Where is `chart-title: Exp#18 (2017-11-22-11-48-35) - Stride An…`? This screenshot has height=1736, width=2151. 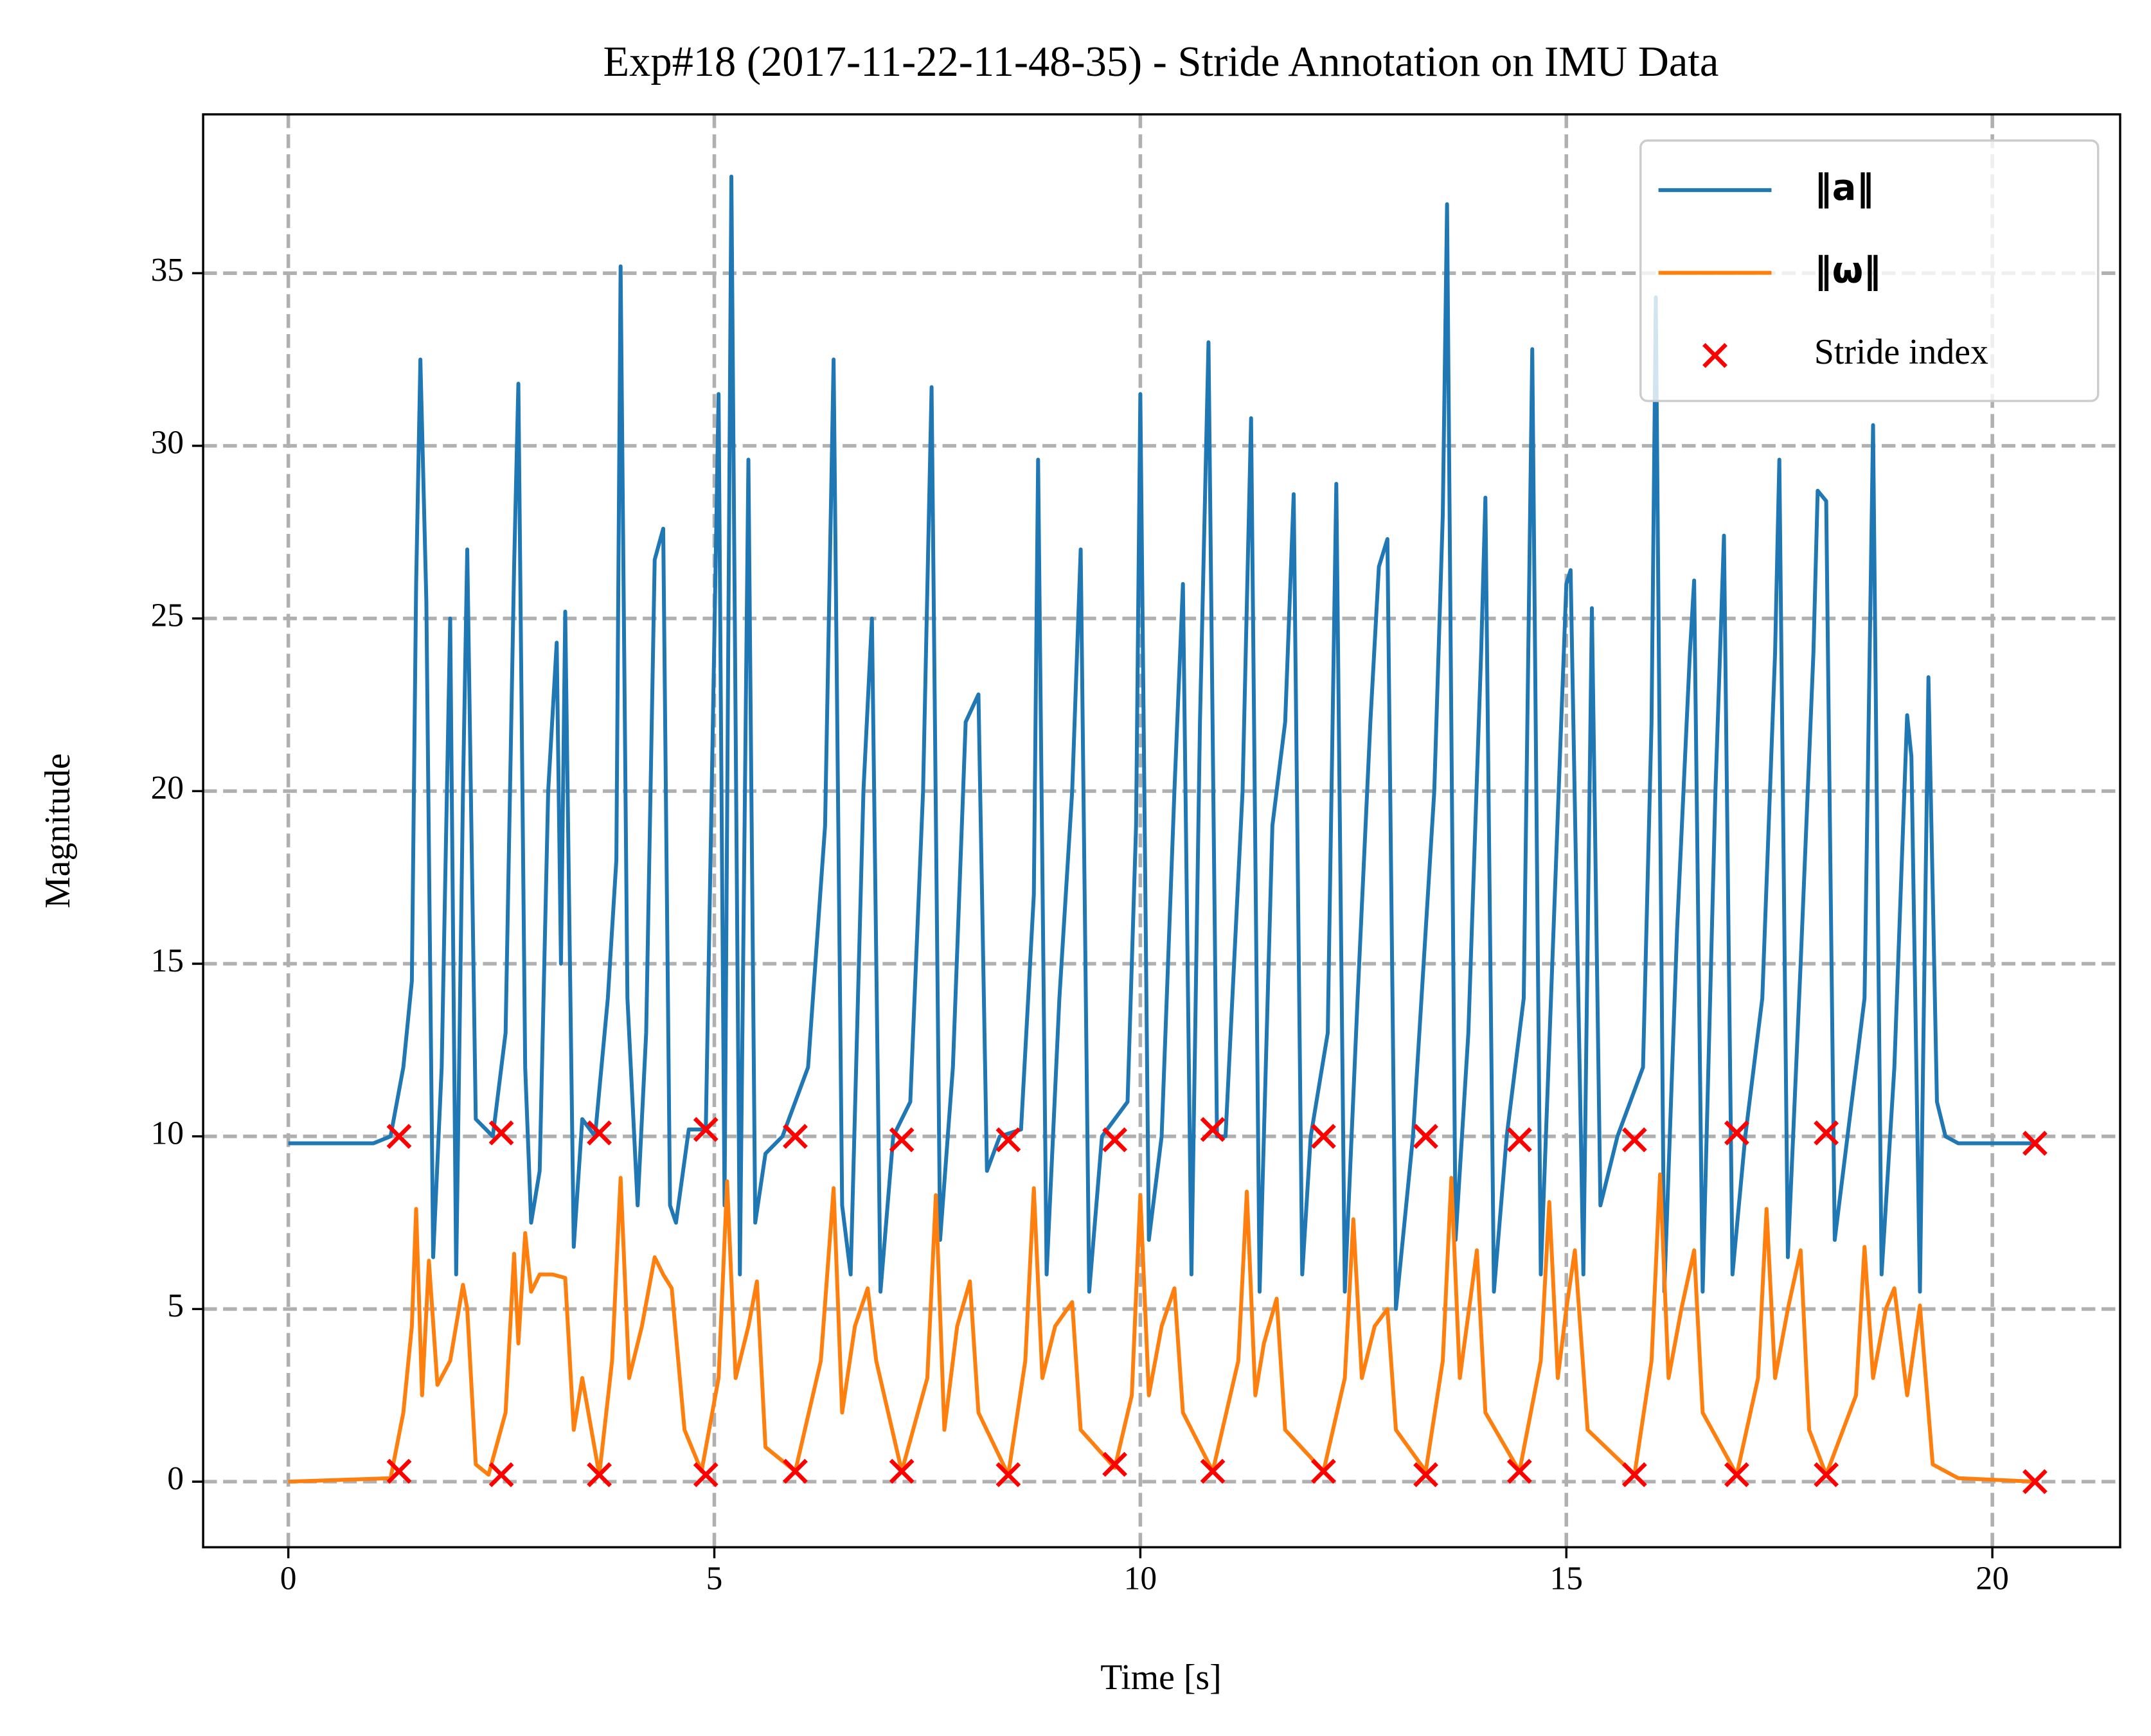
chart-title: Exp#18 (2017-11-22-11-48-35) - Stride An… is located at coordinates (1161, 62).